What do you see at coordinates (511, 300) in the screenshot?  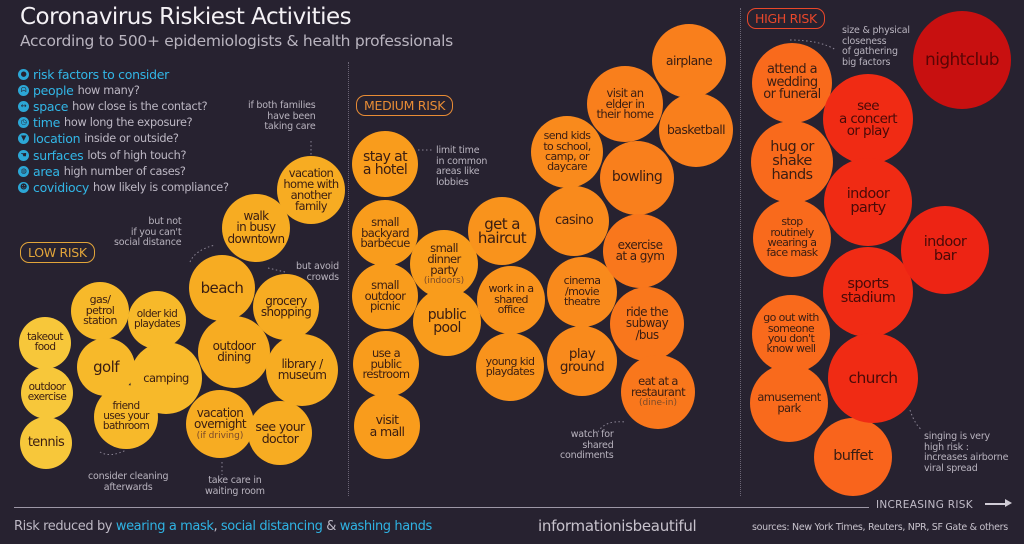 I see `activity-bubble: work in a shared office` at bounding box center [511, 300].